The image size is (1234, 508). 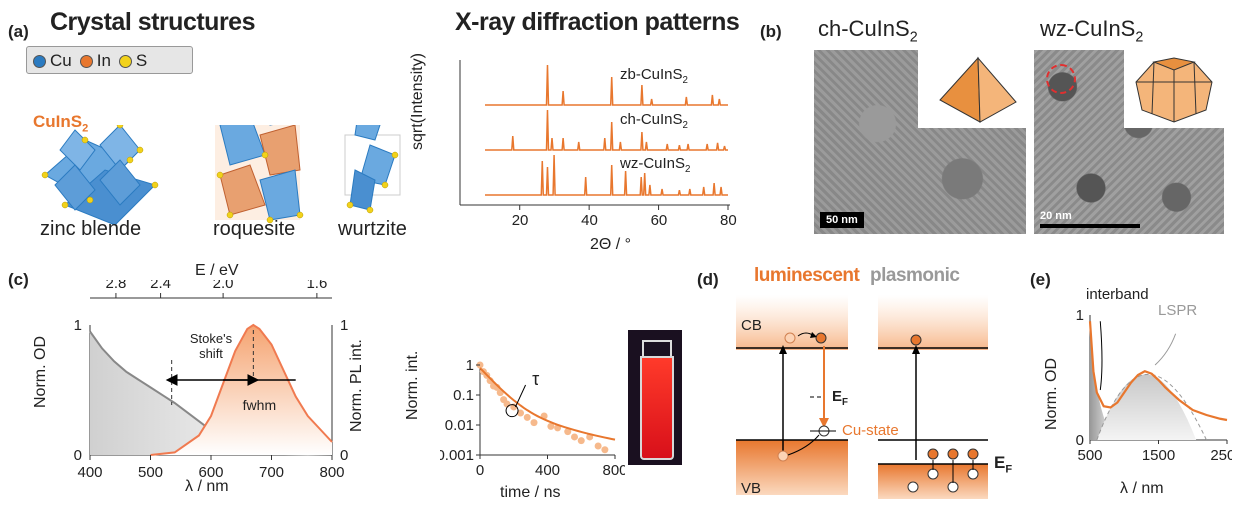 What do you see at coordinates (1142, 488) in the screenshot?
I see `e-xlabel: λ / nm` at bounding box center [1142, 488].